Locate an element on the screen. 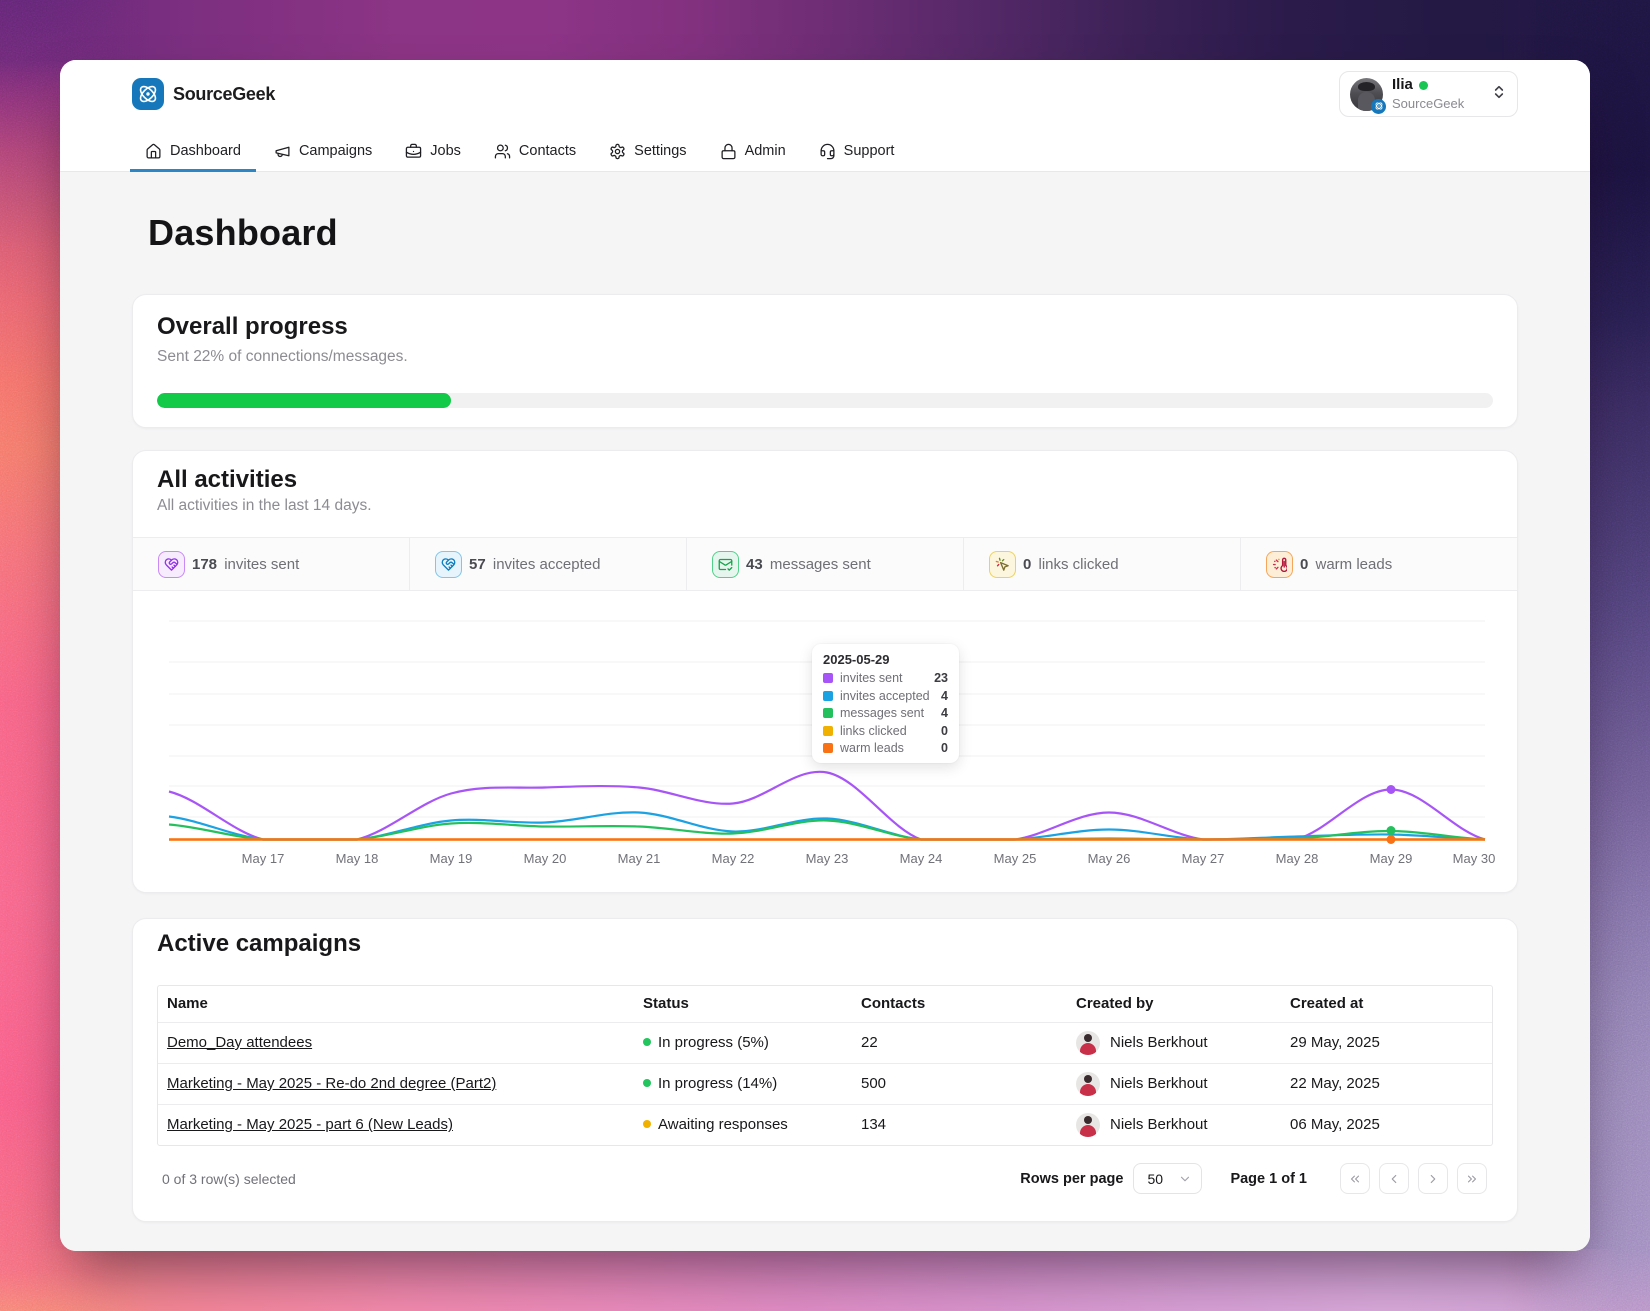  svg-text: May 25 is located at coordinates (1015, 858).